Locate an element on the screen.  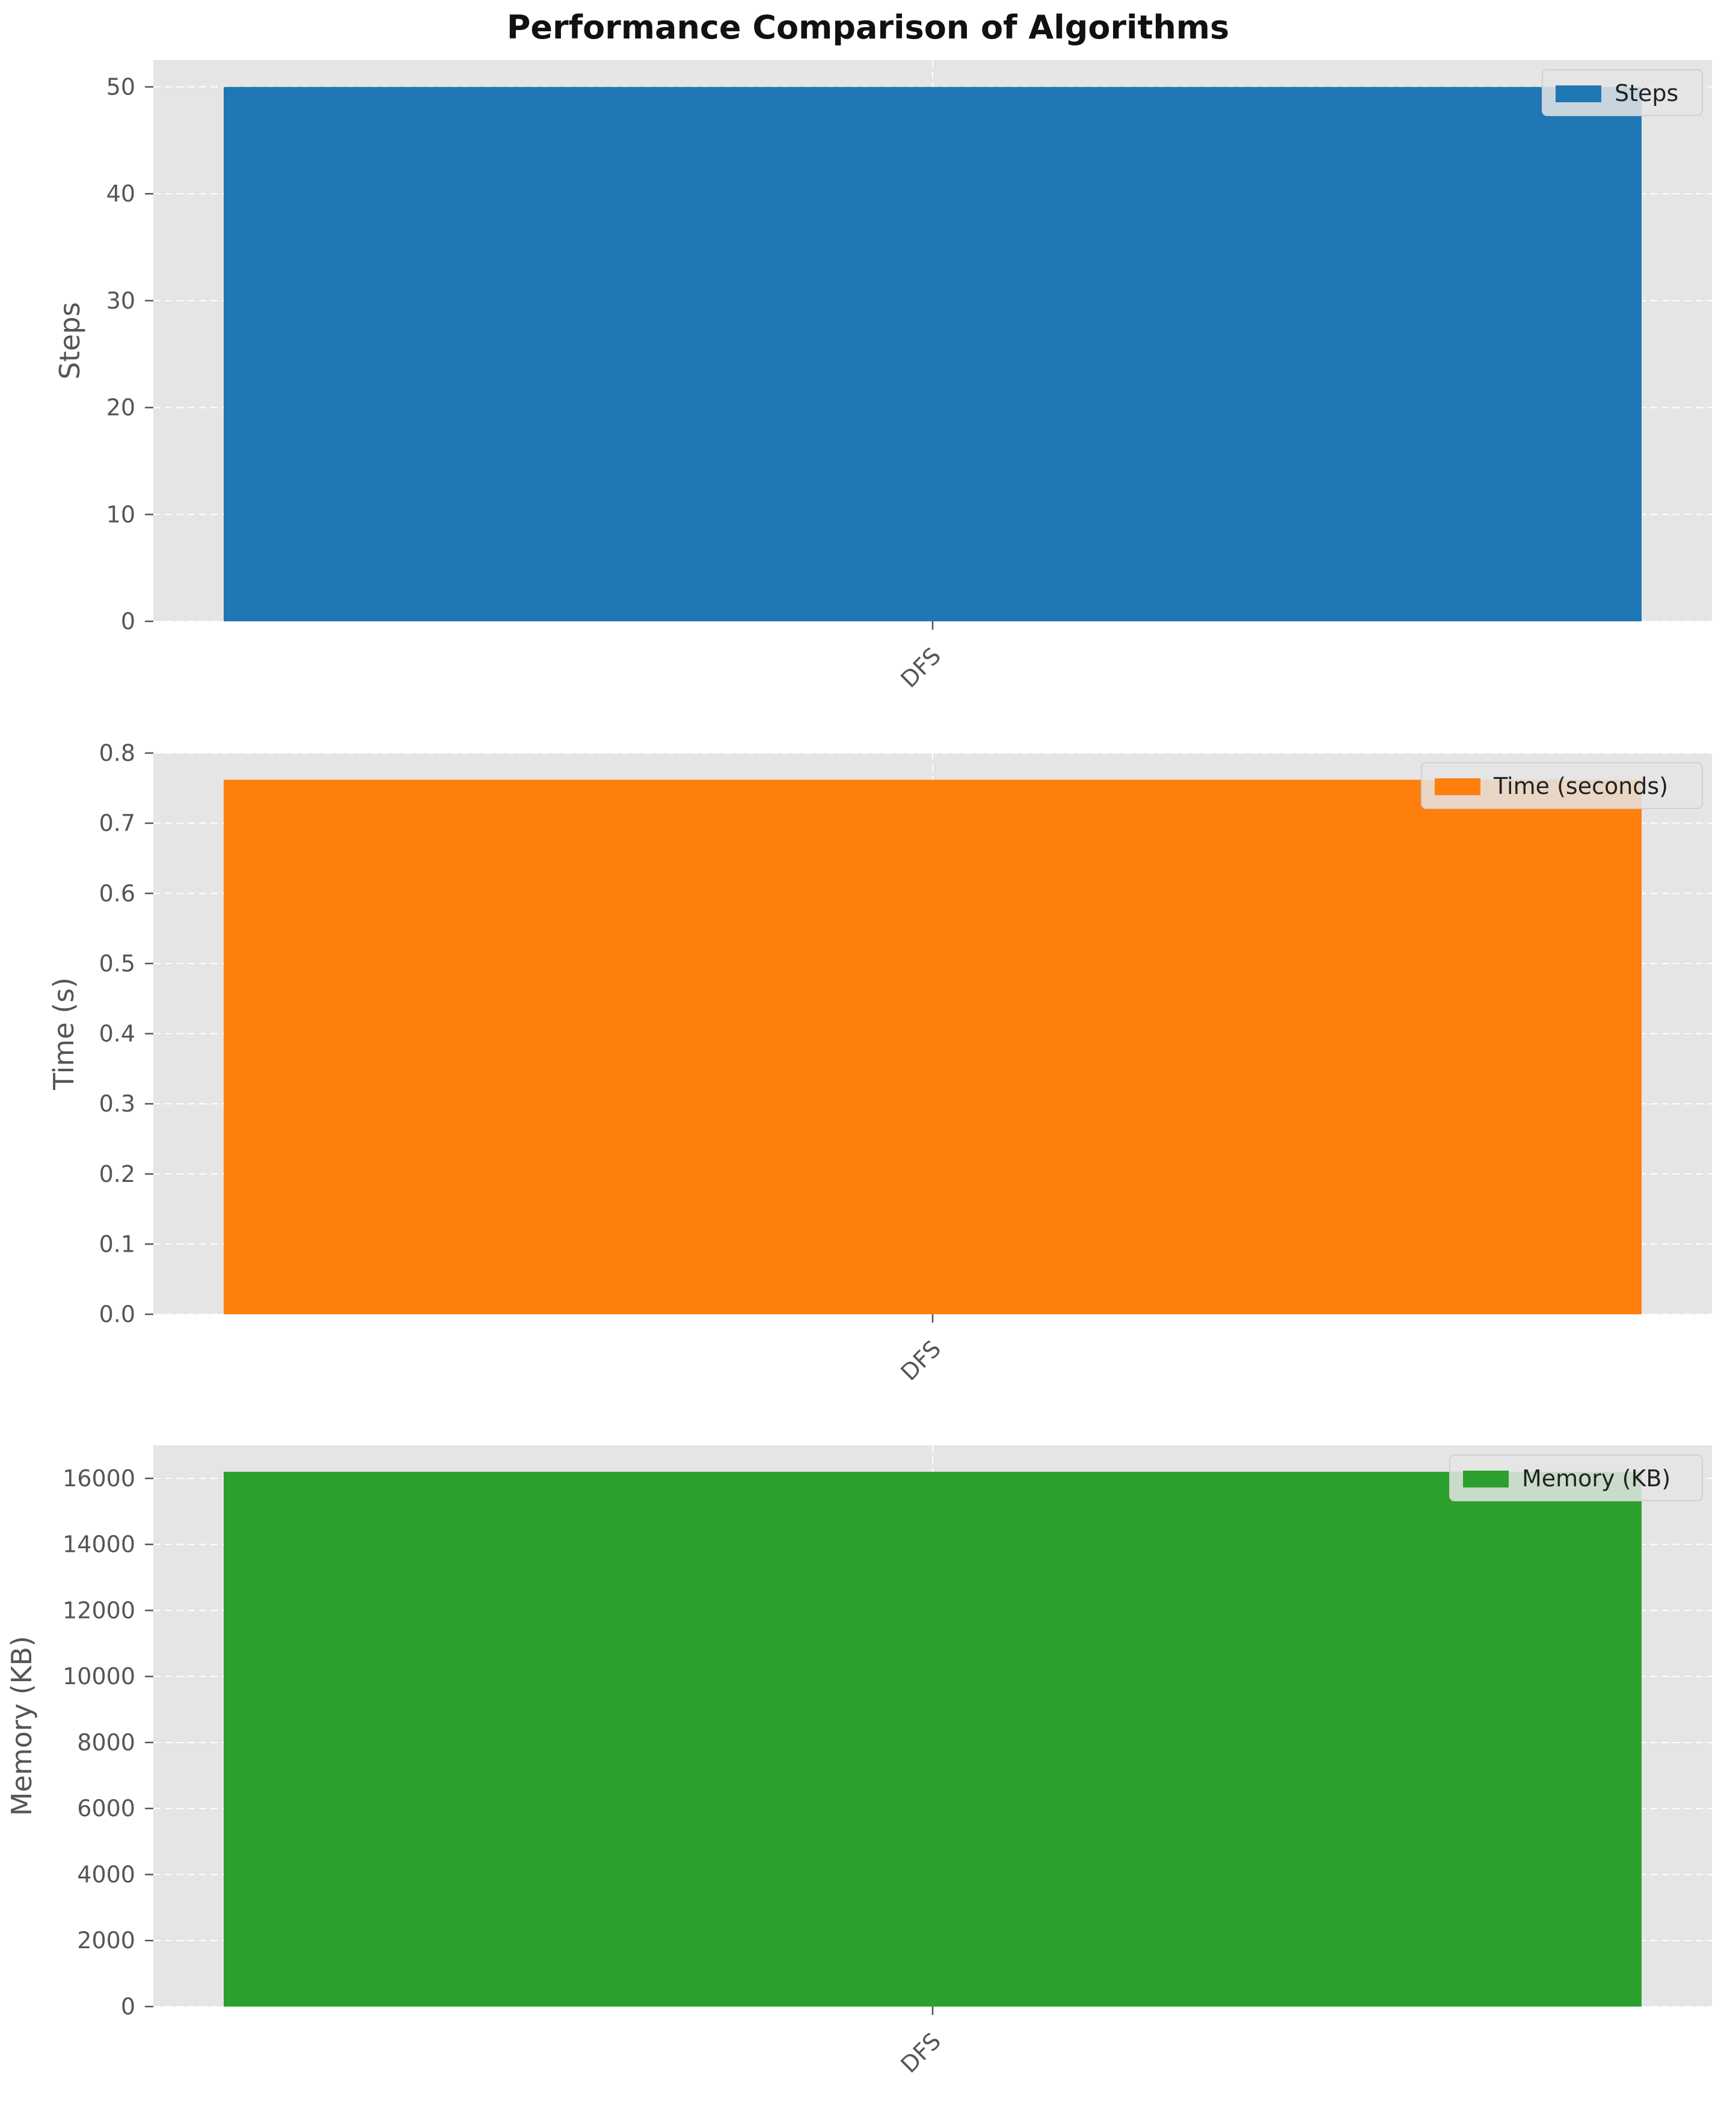
y-tick-label: 8000 is located at coordinates (106, 1742).